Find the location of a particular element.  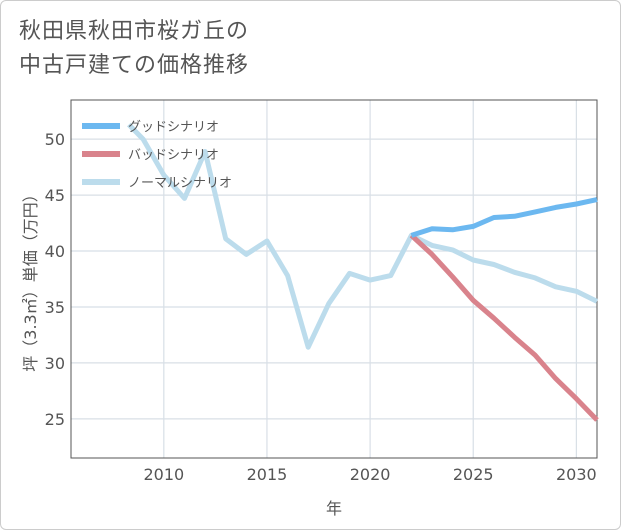

legend-label-good: グッドシナリオ is located at coordinates (173, 127).